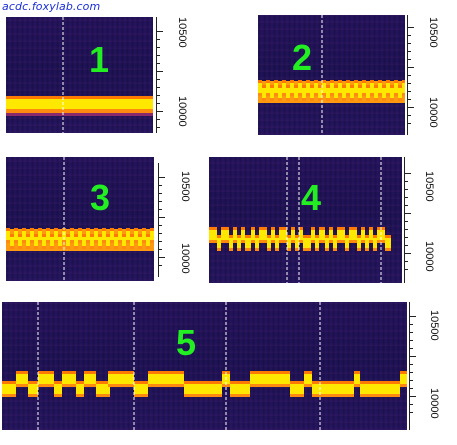 The height and width of the screenshot is (445, 457). Describe the element at coordinates (51, 6) in the screenshot. I see `watermark-text: acdc.foxylab.com` at that location.